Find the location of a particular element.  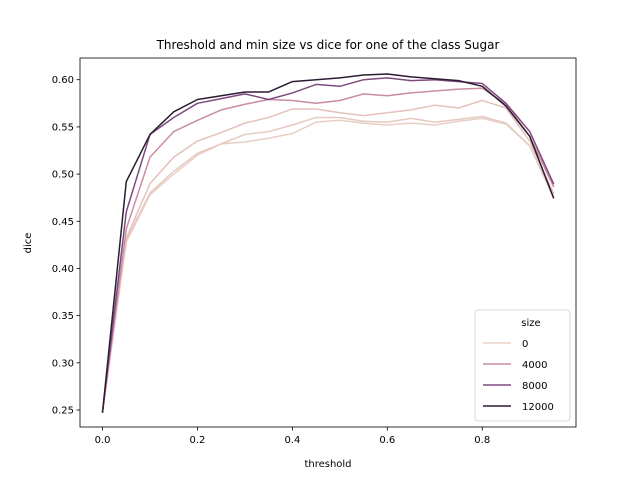

legend-entry-label: 12000 is located at coordinates (538, 407).